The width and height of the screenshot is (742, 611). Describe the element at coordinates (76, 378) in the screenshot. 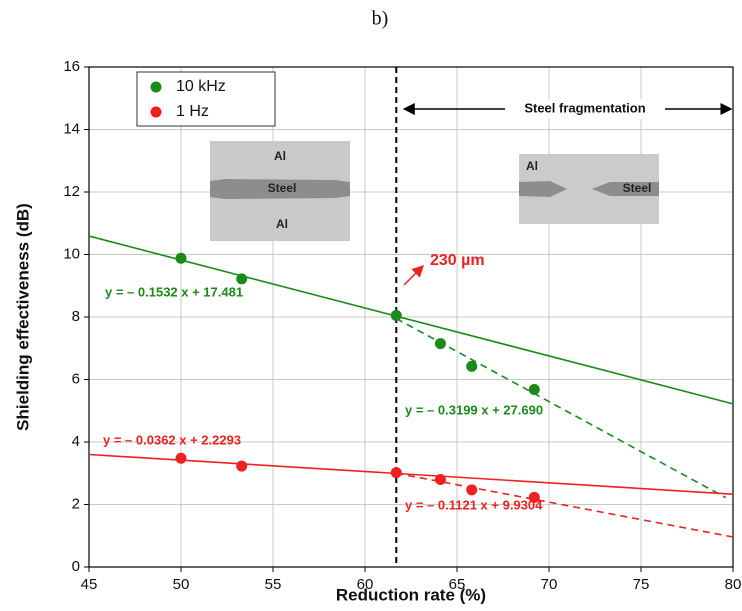

I see `y-tick-label: 6` at that location.